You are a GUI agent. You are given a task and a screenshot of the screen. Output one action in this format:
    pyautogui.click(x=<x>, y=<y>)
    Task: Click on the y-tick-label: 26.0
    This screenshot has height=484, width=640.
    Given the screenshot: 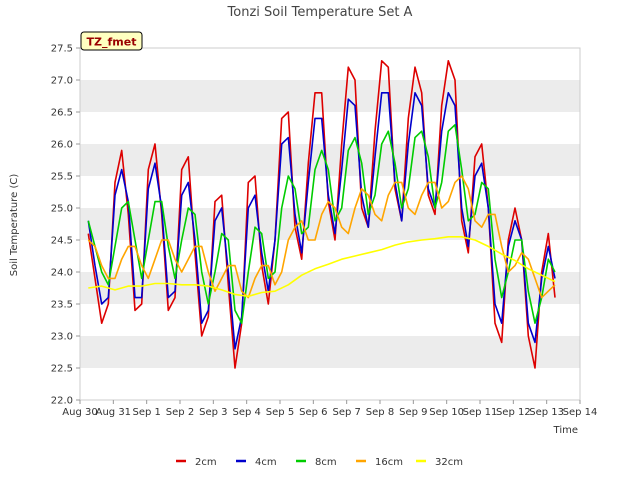 What is the action you would take?
    pyautogui.click(x=62, y=145)
    